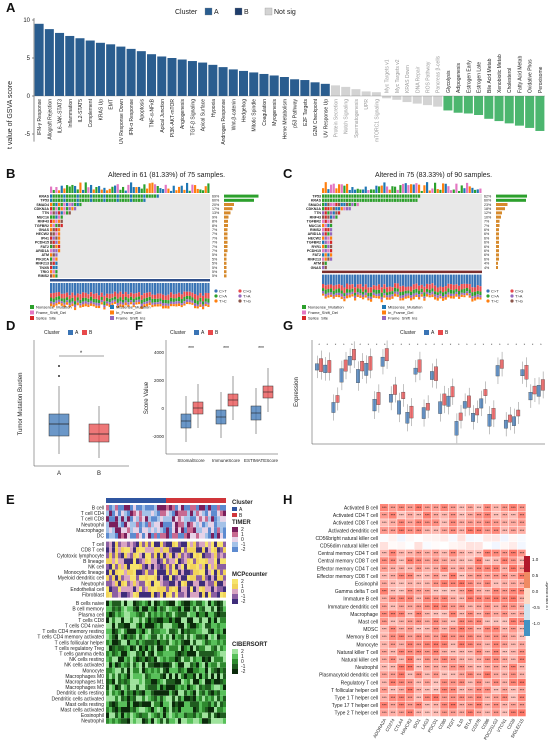  What do you see at coordinates (242, 535) in the screenshot?
I see `legend-tick: 1` at bounding box center [242, 535].